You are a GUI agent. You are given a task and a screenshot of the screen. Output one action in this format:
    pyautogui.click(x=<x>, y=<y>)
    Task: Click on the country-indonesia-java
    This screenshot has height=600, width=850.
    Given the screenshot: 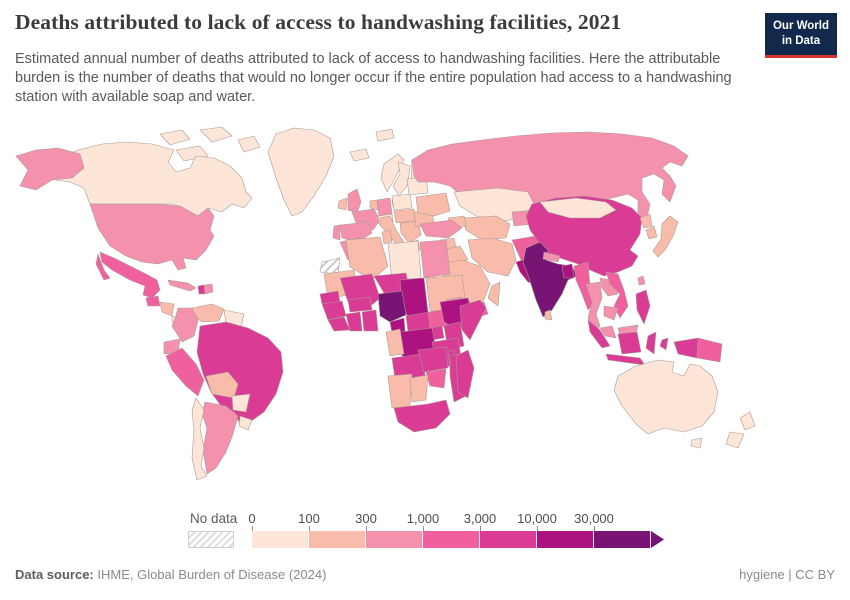 What is the action you would take?
    pyautogui.click(x=625, y=359)
    